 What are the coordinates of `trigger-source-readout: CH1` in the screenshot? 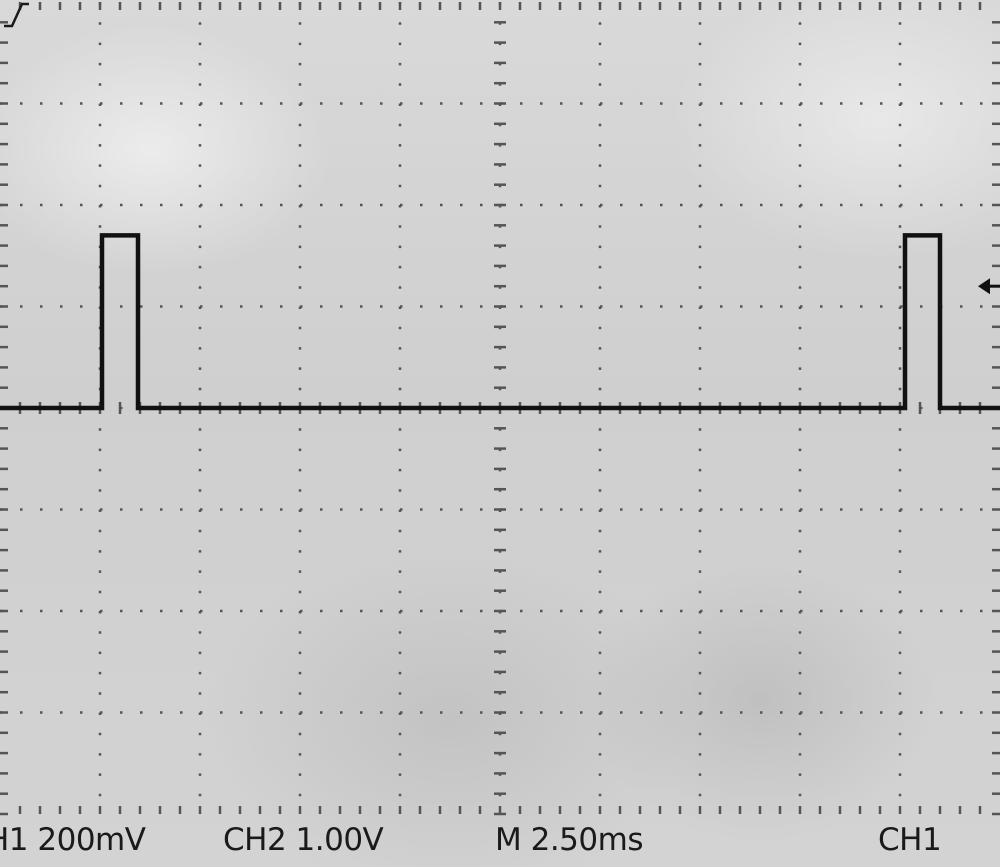 It's located at (910, 840).